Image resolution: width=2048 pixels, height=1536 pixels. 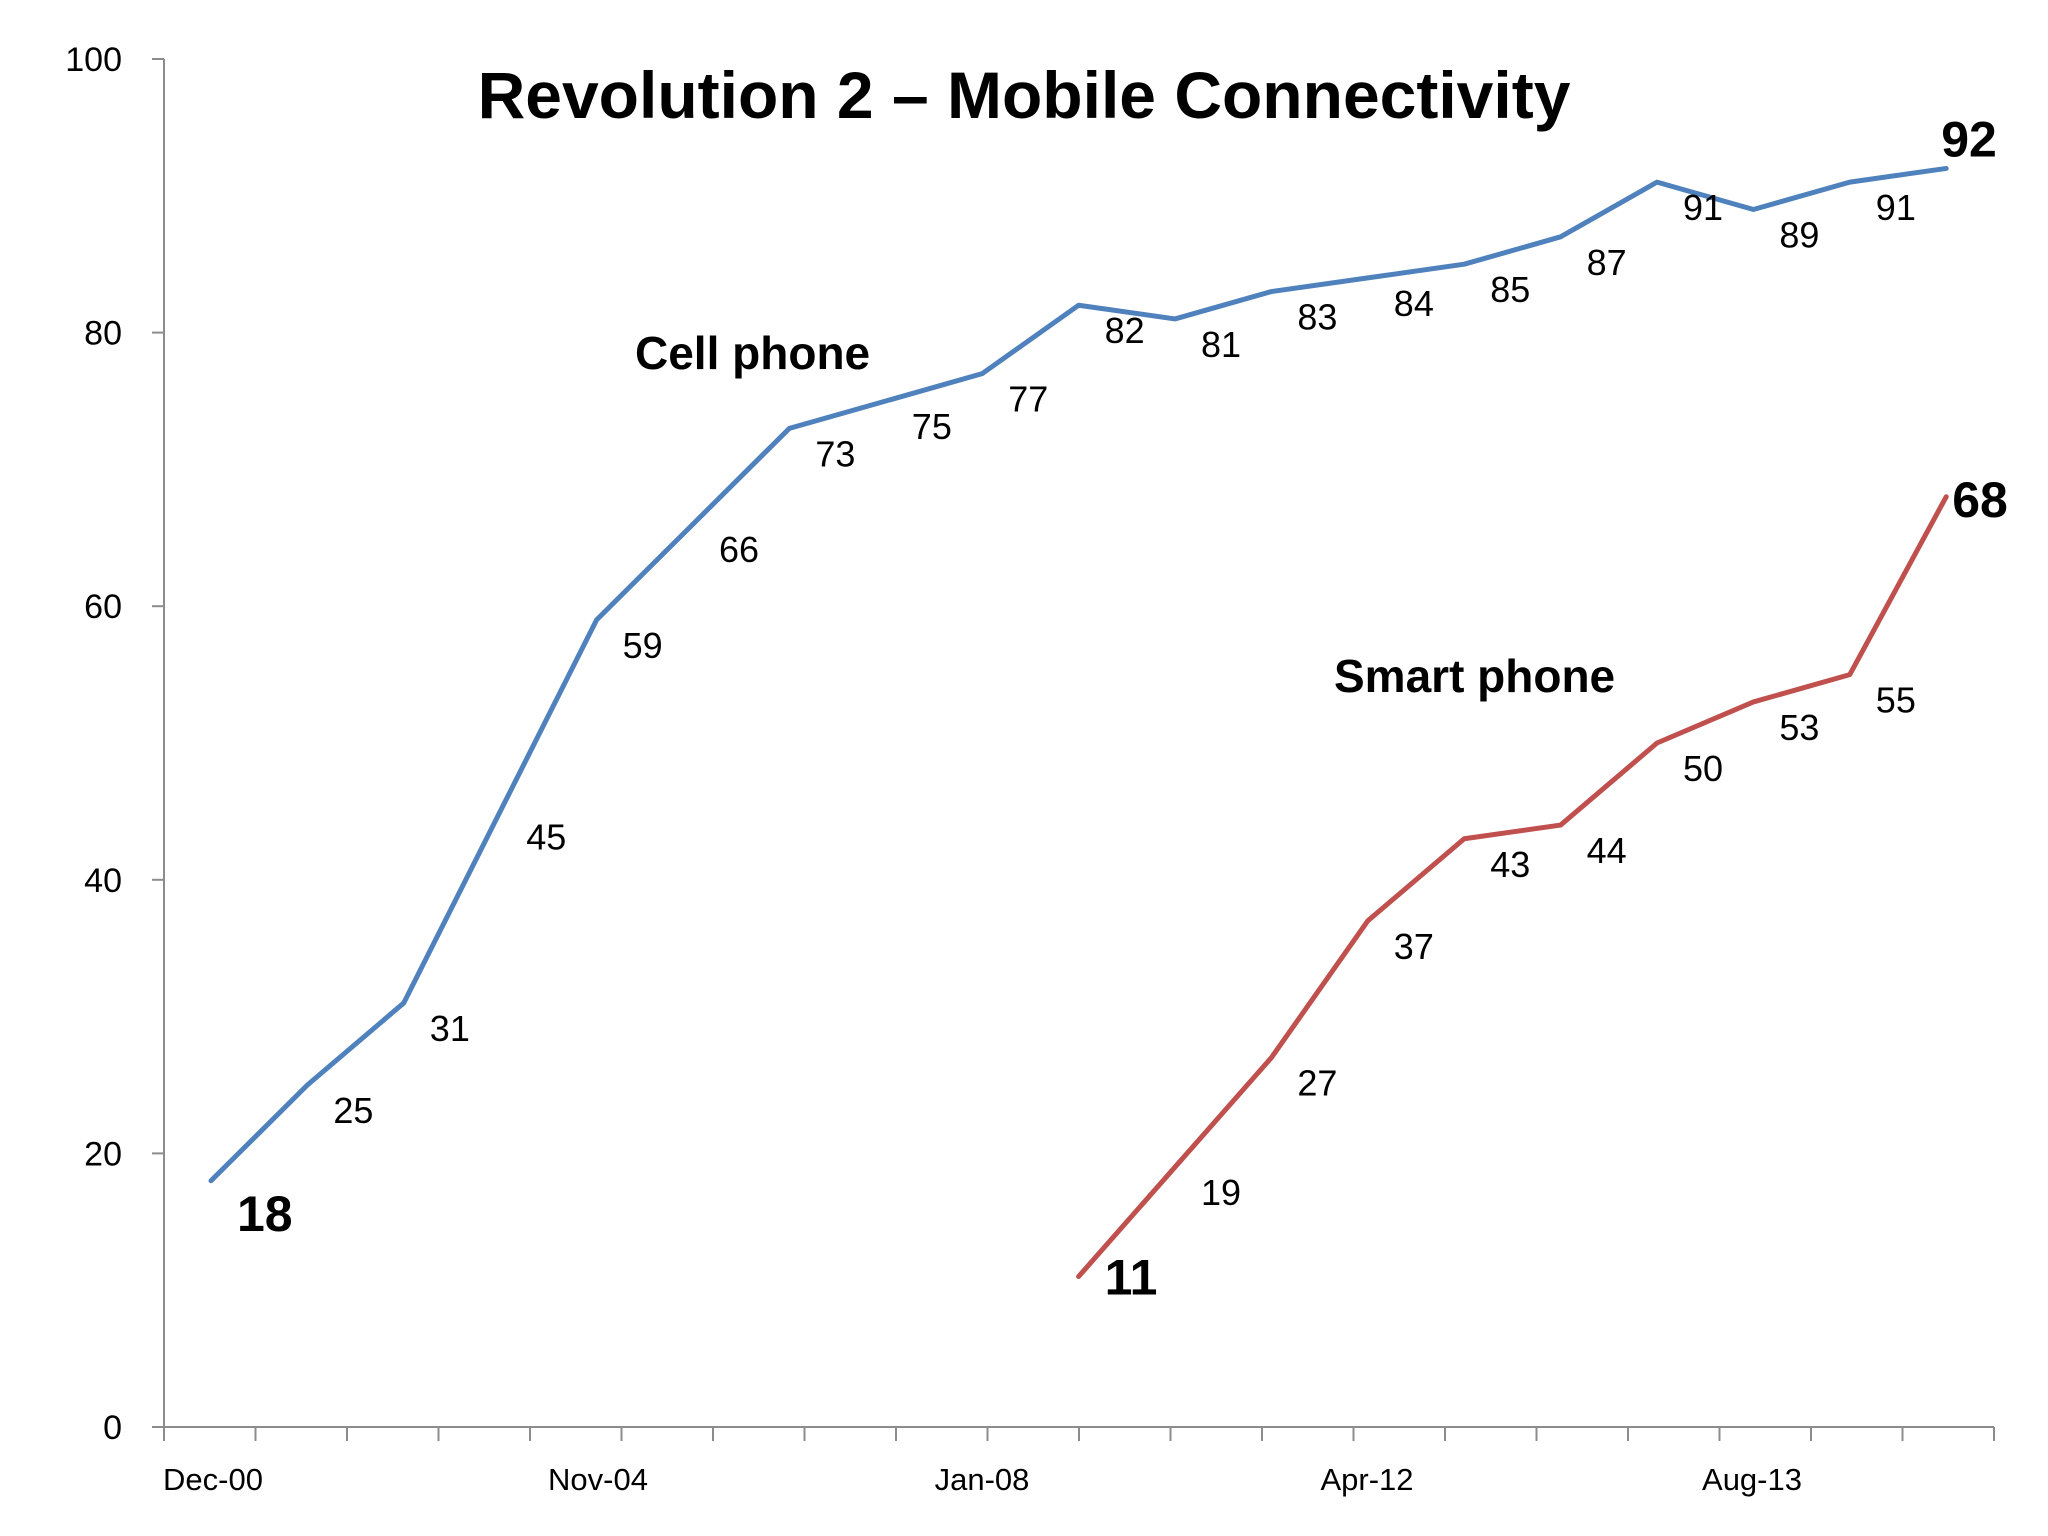 What do you see at coordinates (1474, 676) in the screenshot?
I see `smart-phone-series-name: Smart phone` at bounding box center [1474, 676].